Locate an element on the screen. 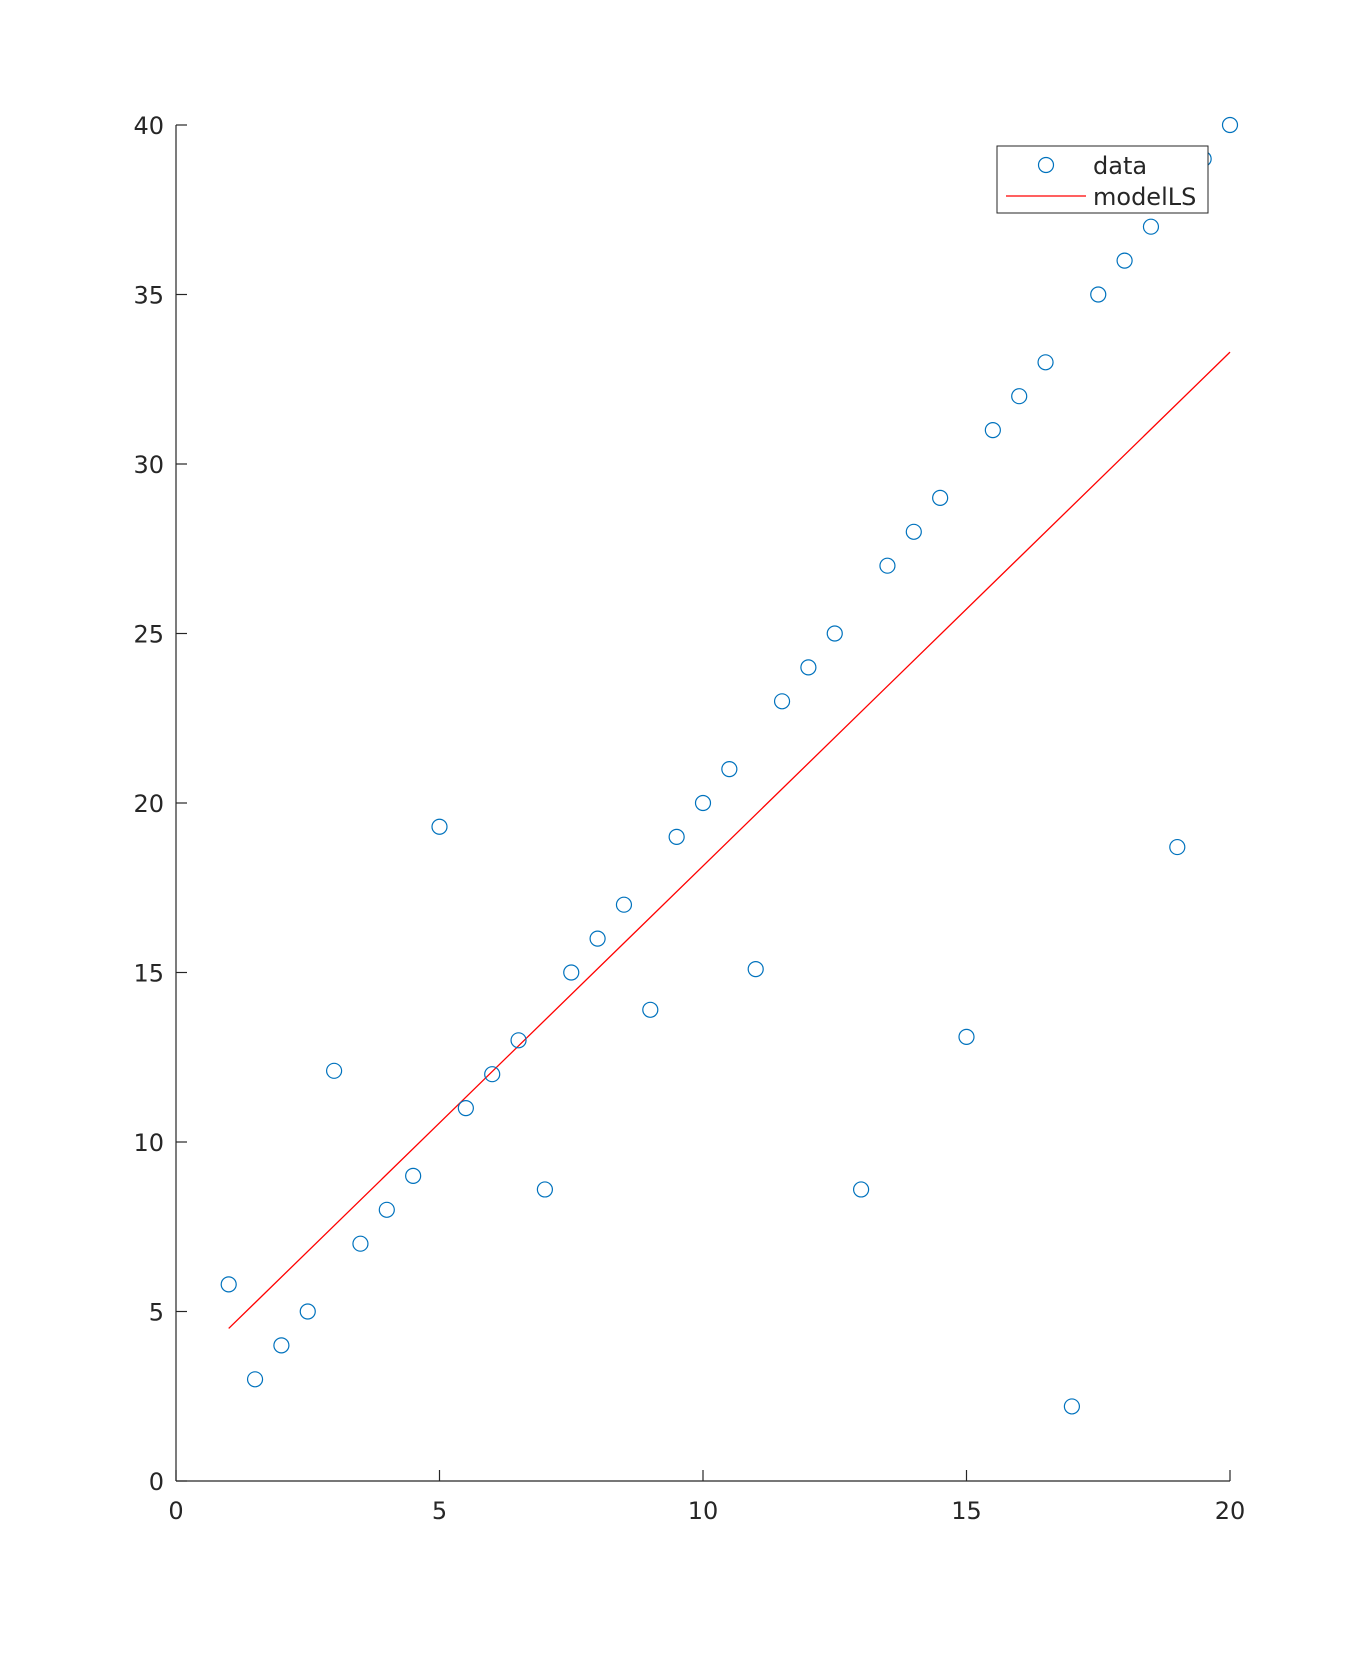  y-tick-label: 0 is located at coordinates (156, 1482).